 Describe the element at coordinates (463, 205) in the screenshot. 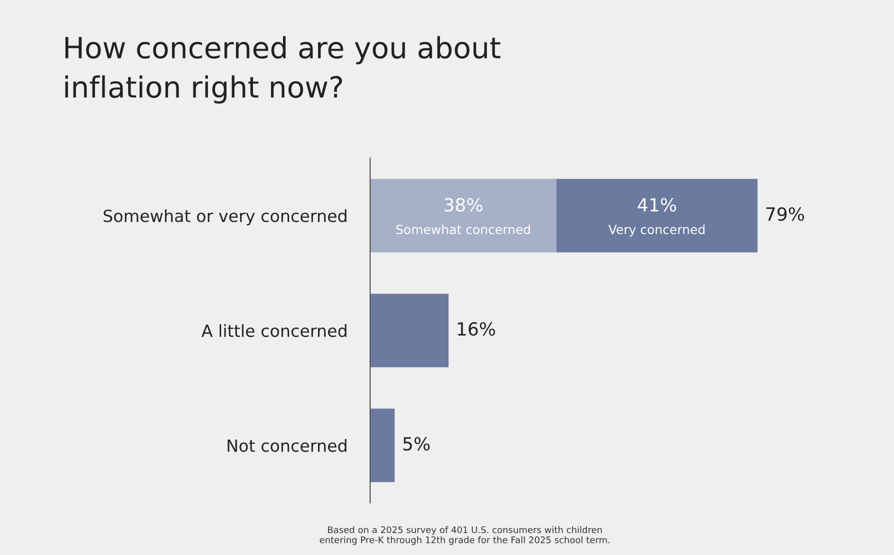

I see `data-label: 38%` at that location.